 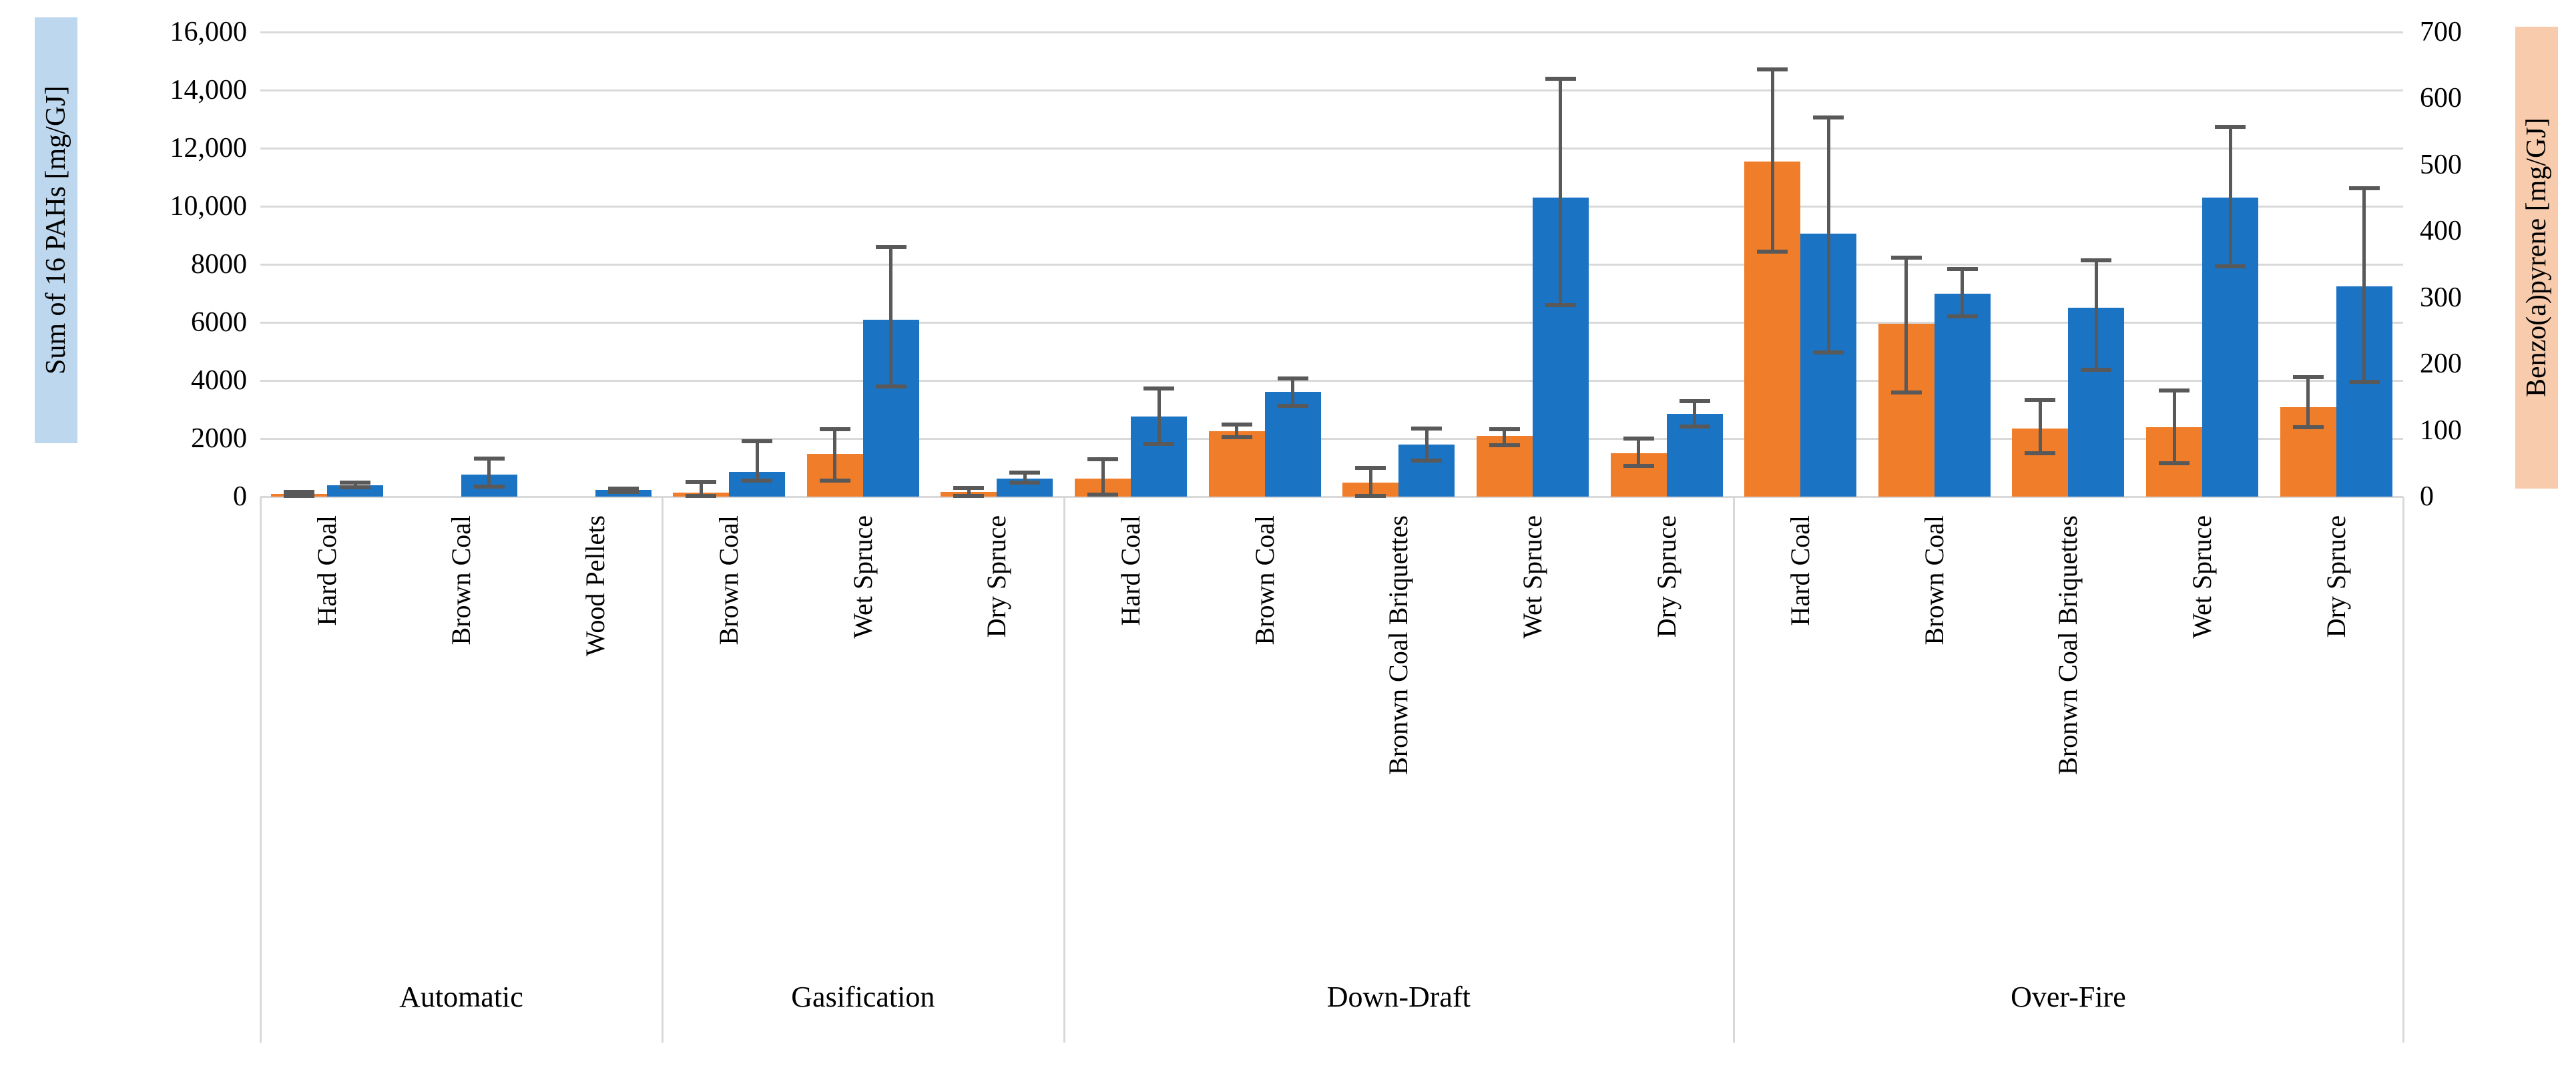 I want to click on group-label: Gasification, so click(x=863, y=997).